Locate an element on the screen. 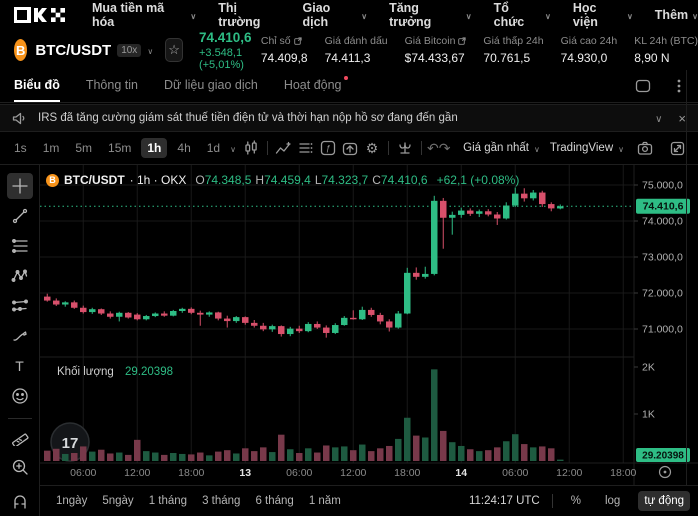 The image size is (698, 516). interval-1s: 1s is located at coordinates (20, 148).